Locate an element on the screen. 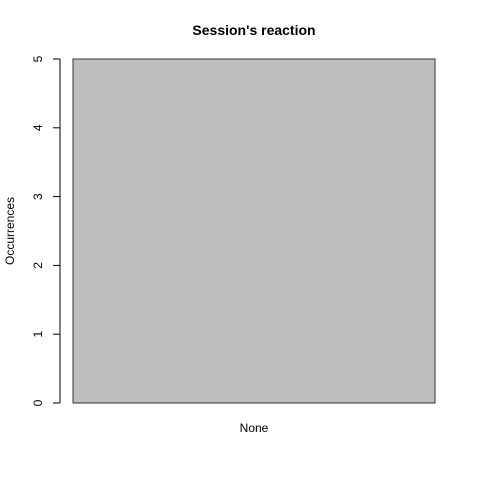 This screenshot has width=480, height=480. chart-title: Session's reaction is located at coordinates (253, 30).